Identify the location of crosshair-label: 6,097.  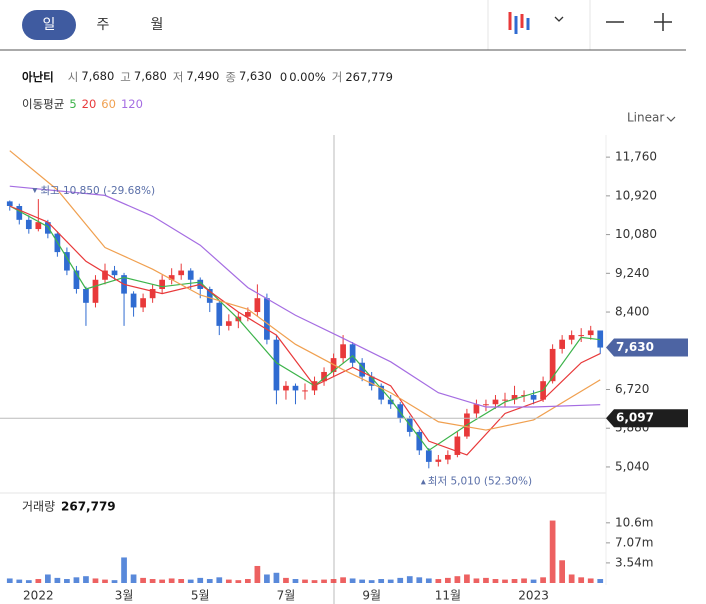
(635, 418).